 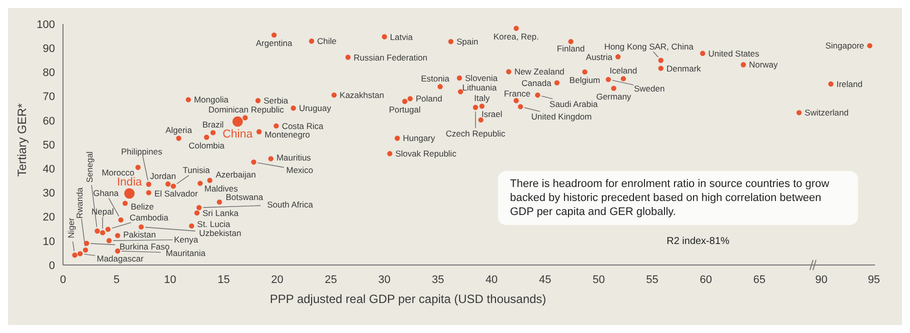 What do you see at coordinates (129, 182) in the screenshot?
I see `series-label: India` at bounding box center [129, 182].